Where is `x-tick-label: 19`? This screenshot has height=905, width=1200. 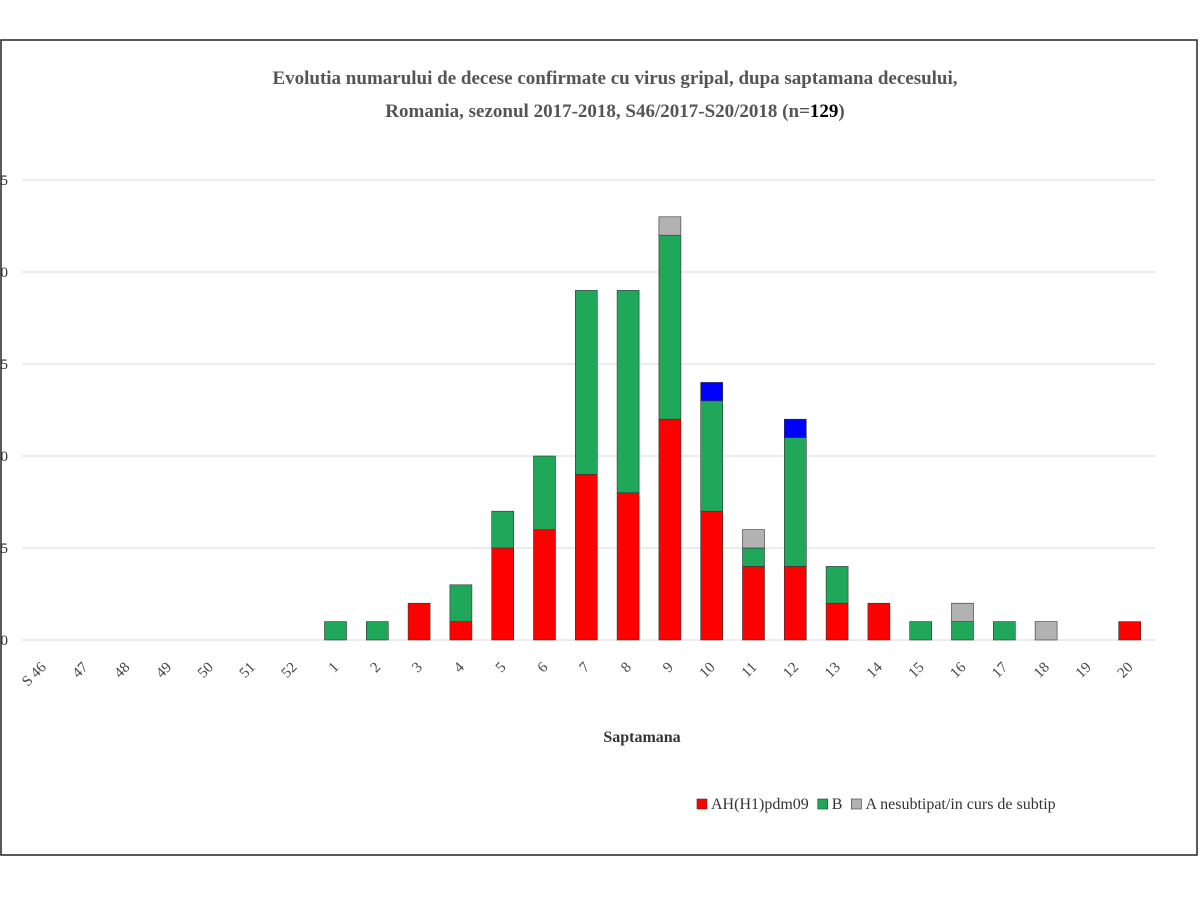
x-tick-label: 19 is located at coordinates (1084, 671).